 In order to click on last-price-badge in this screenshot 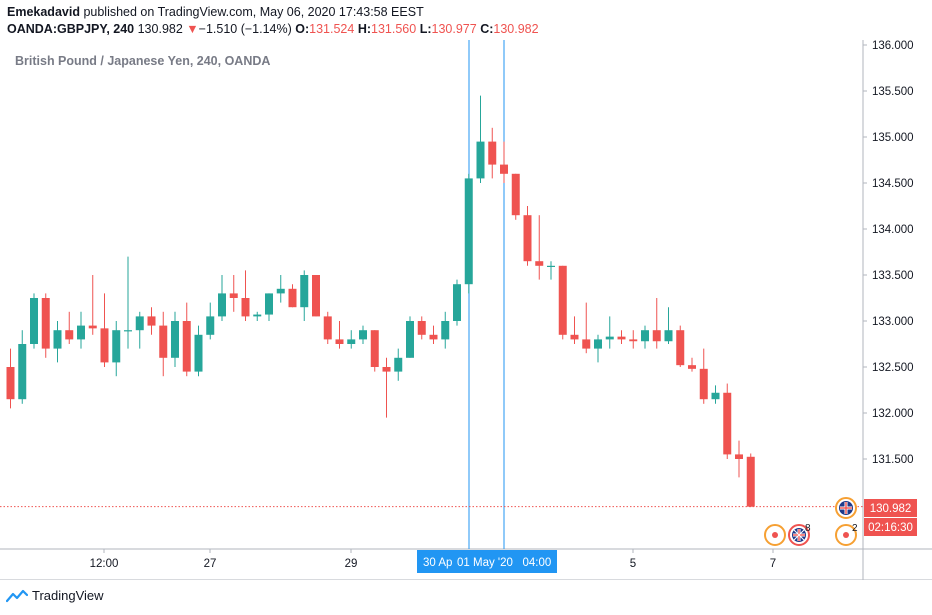, I will do `click(890, 508)`.